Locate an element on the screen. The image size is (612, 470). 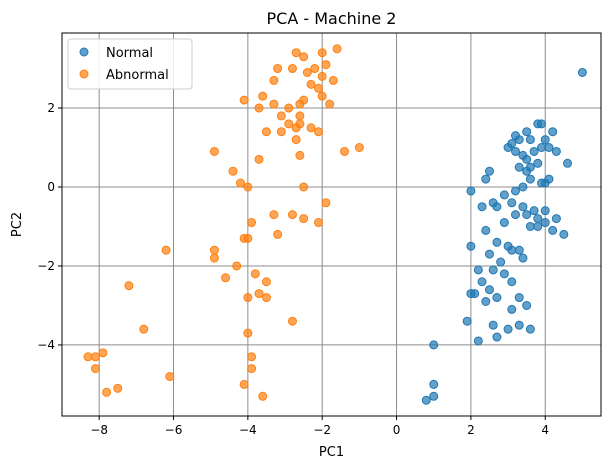
x-tick-label: −2 is located at coordinates (322, 430).